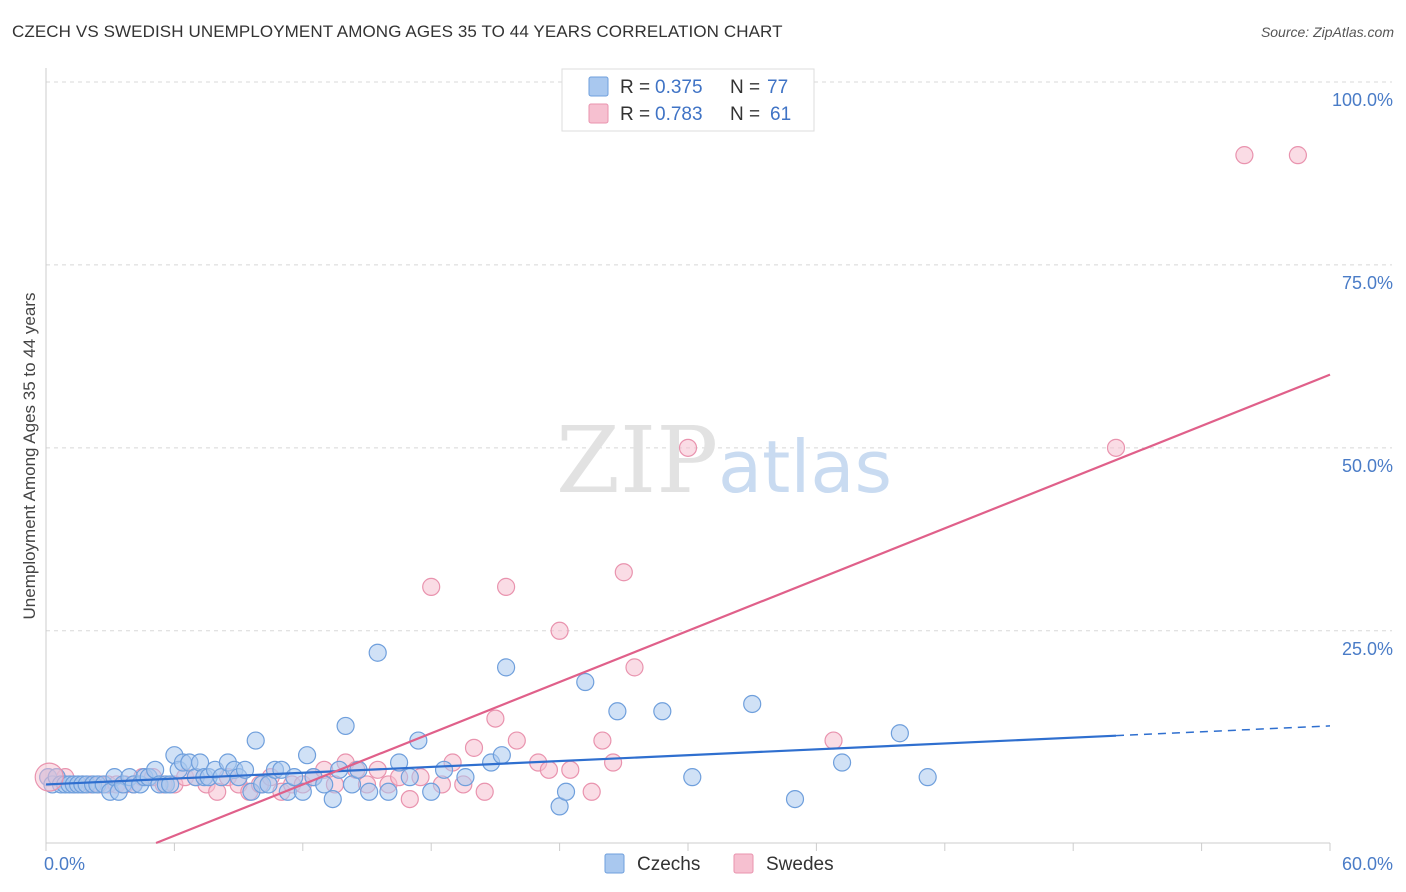  Describe the element at coordinates (777, 87) in the screenshot. I see `legend-n-value-czechs: 77` at that location.